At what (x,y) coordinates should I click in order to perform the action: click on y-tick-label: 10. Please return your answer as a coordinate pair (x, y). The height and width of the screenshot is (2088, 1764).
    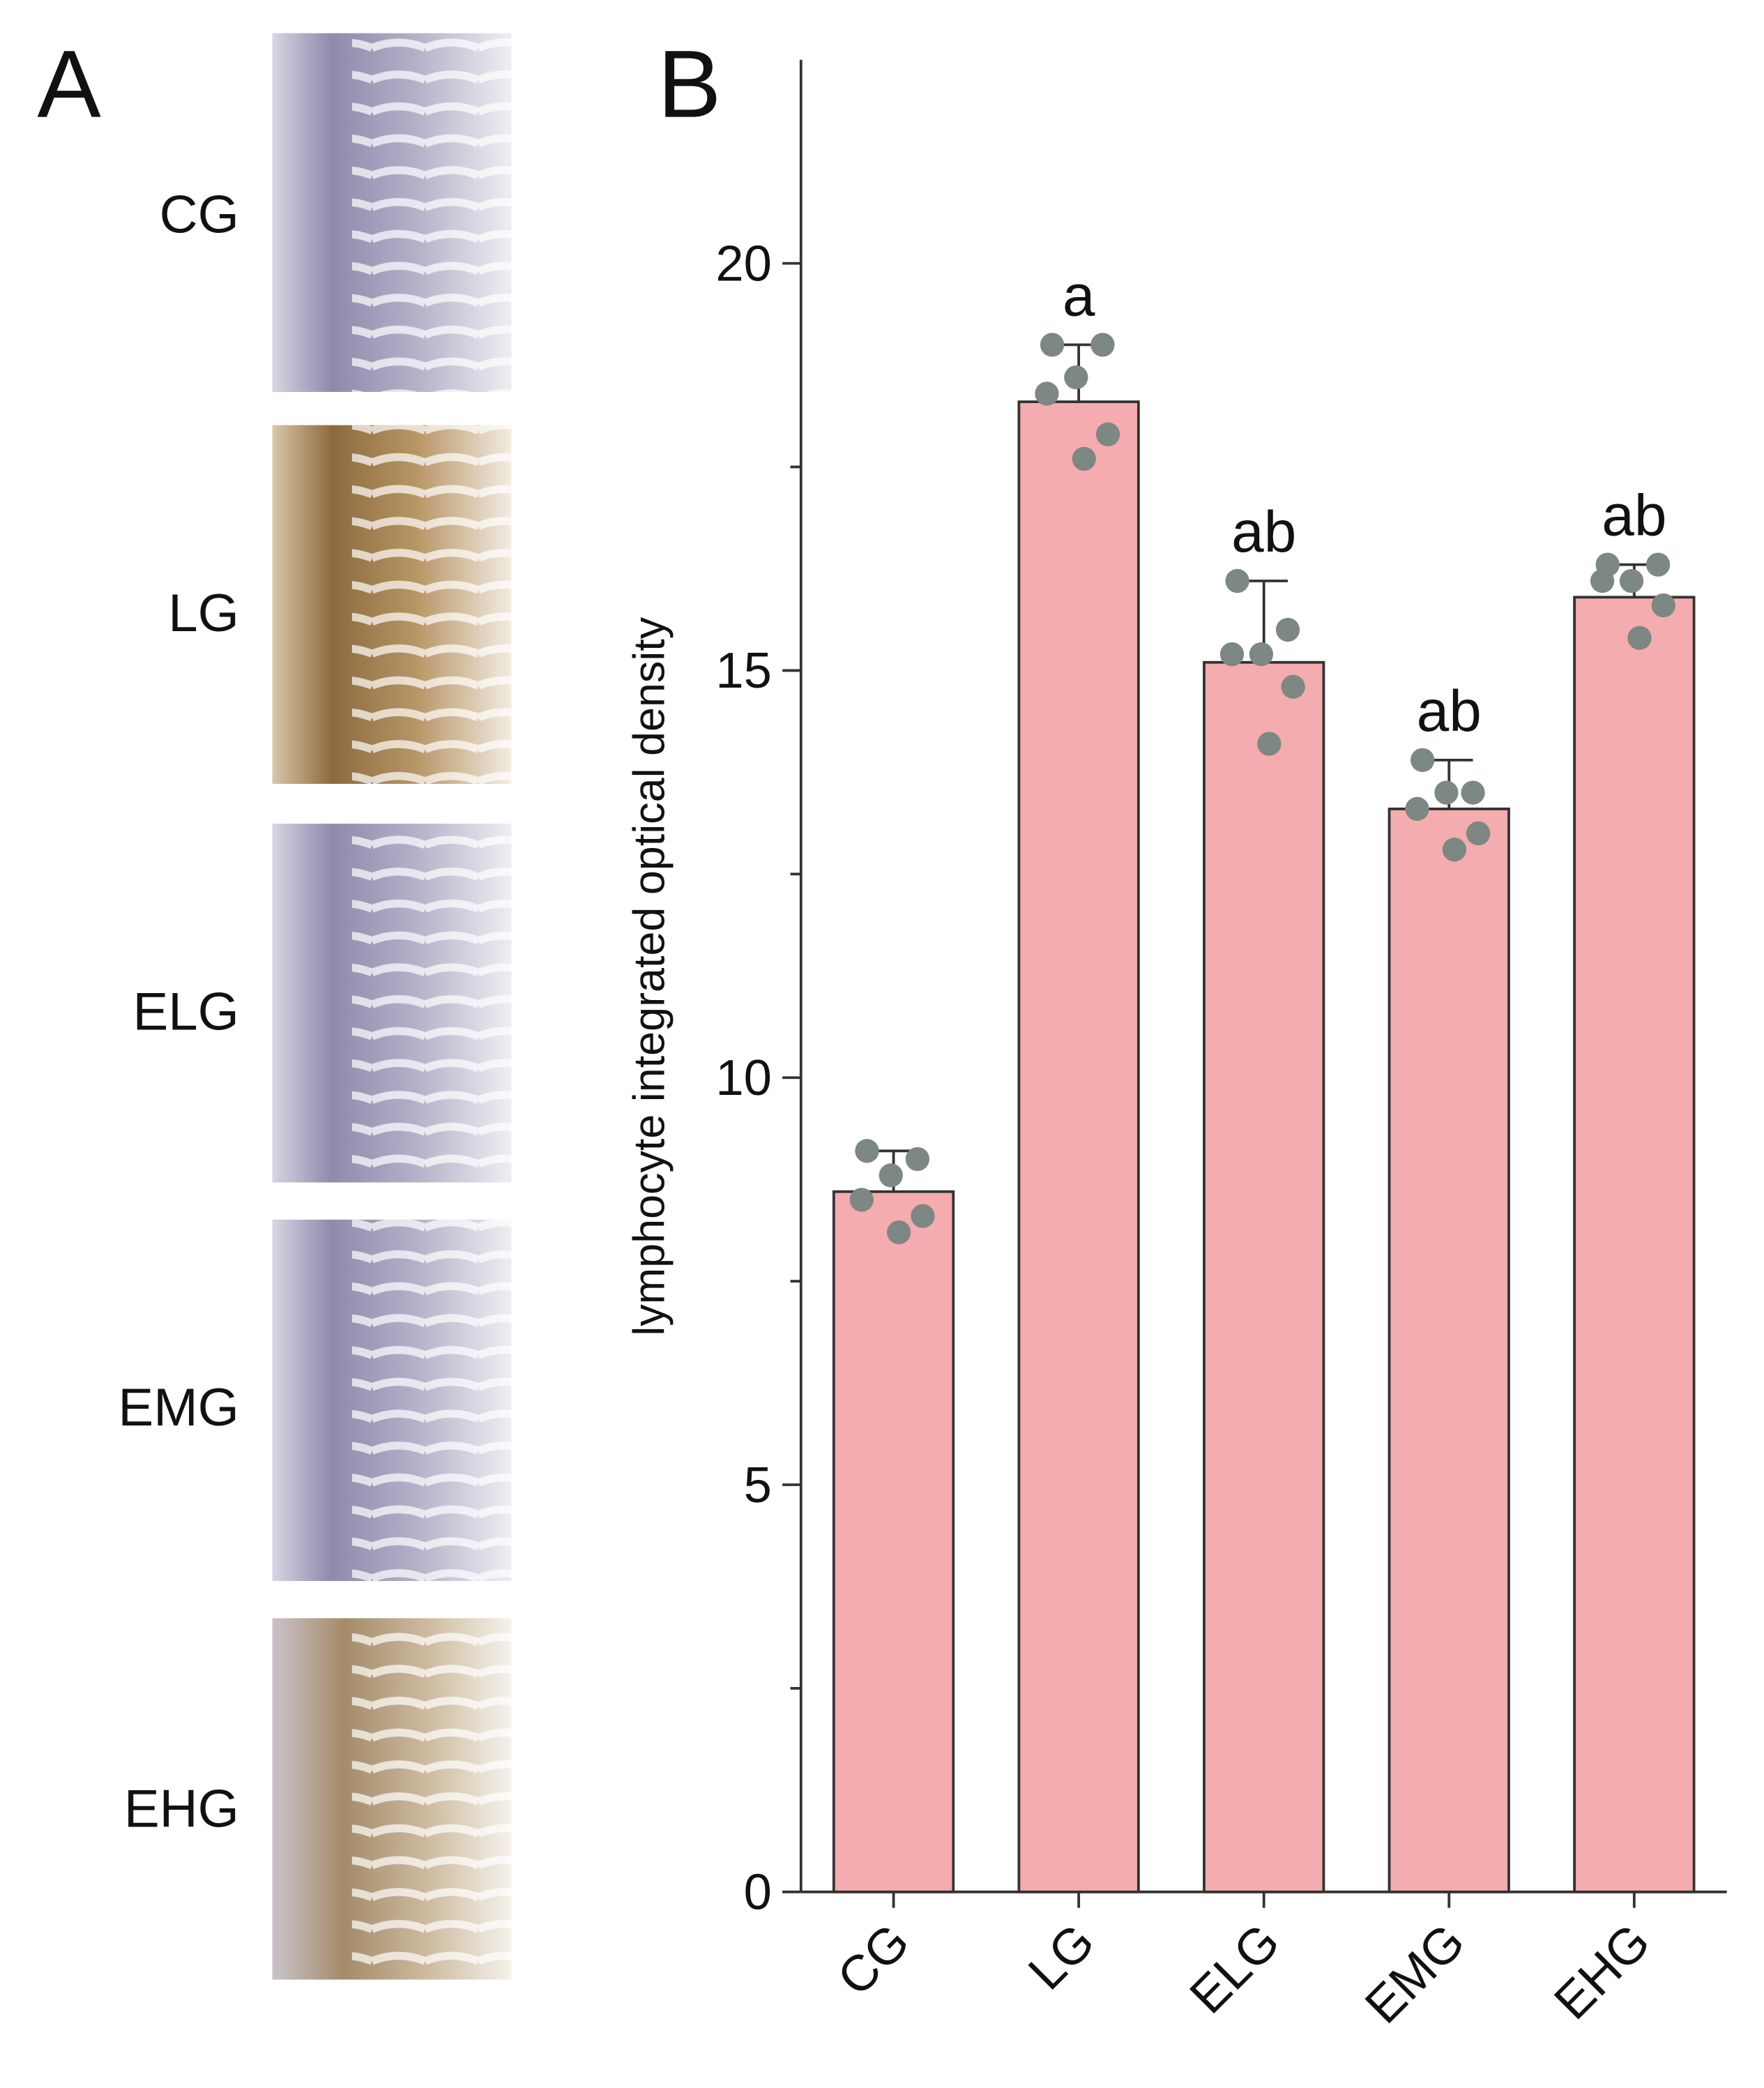
    Looking at the image, I should click on (743, 1078).